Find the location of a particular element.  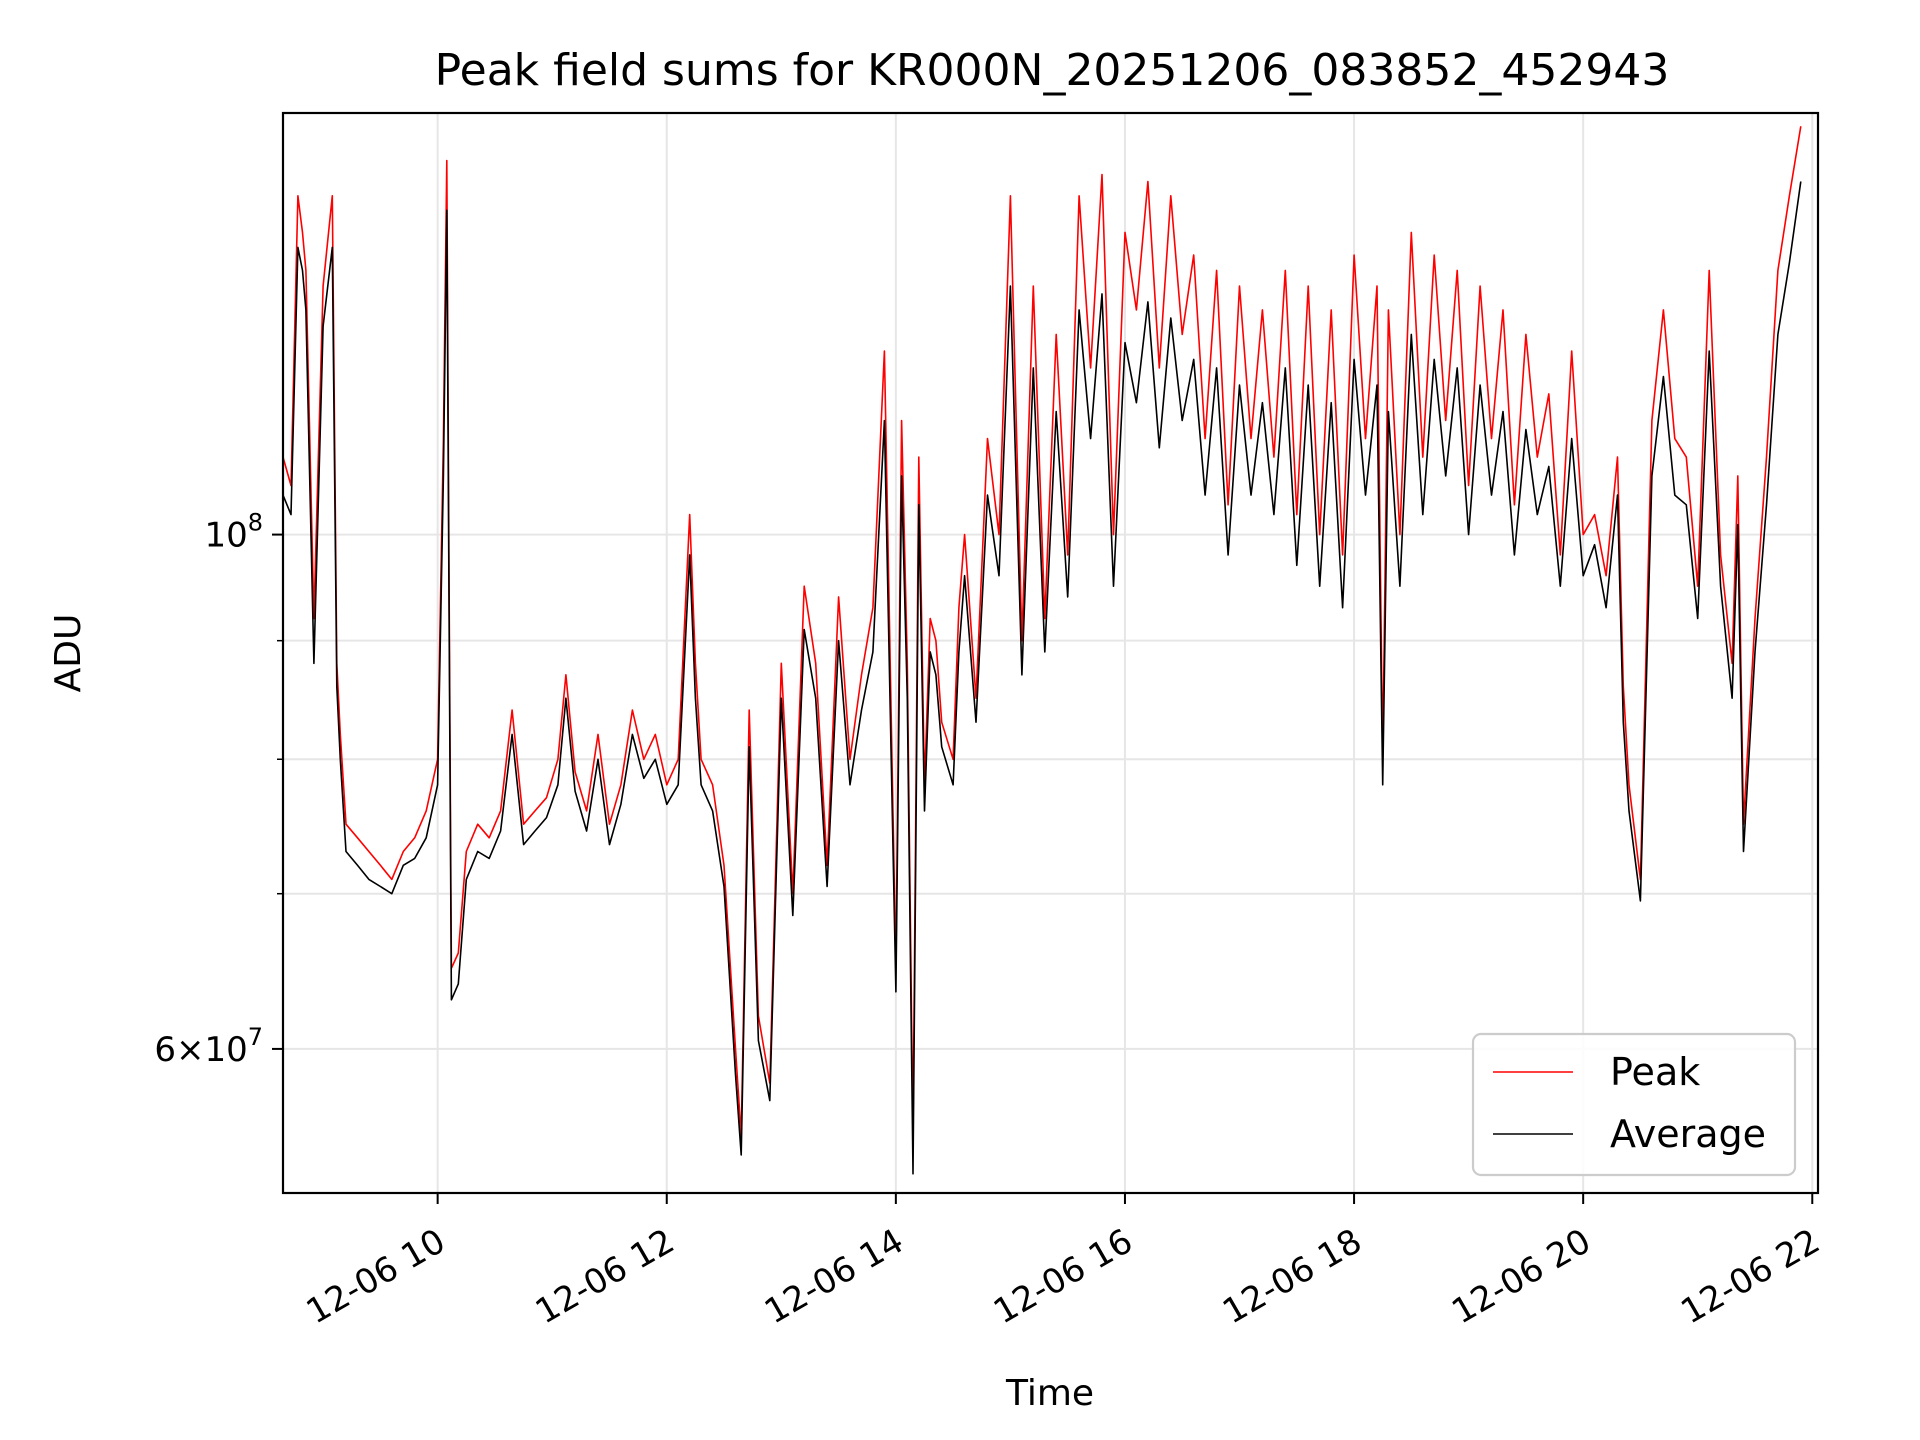

y-tick-label: 6×107 is located at coordinates (208, 1046).